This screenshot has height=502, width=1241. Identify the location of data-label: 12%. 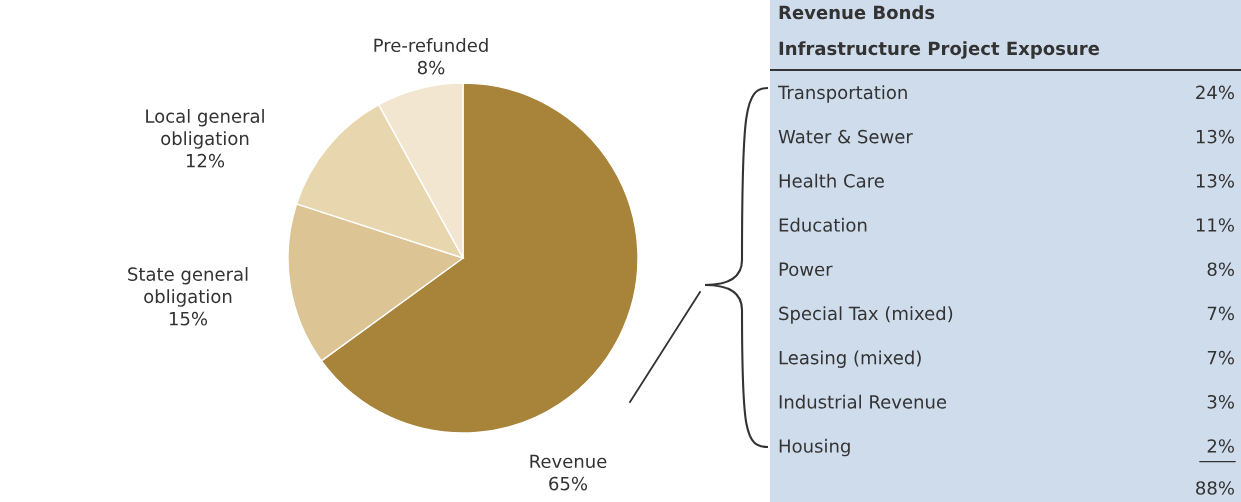
(205, 160).